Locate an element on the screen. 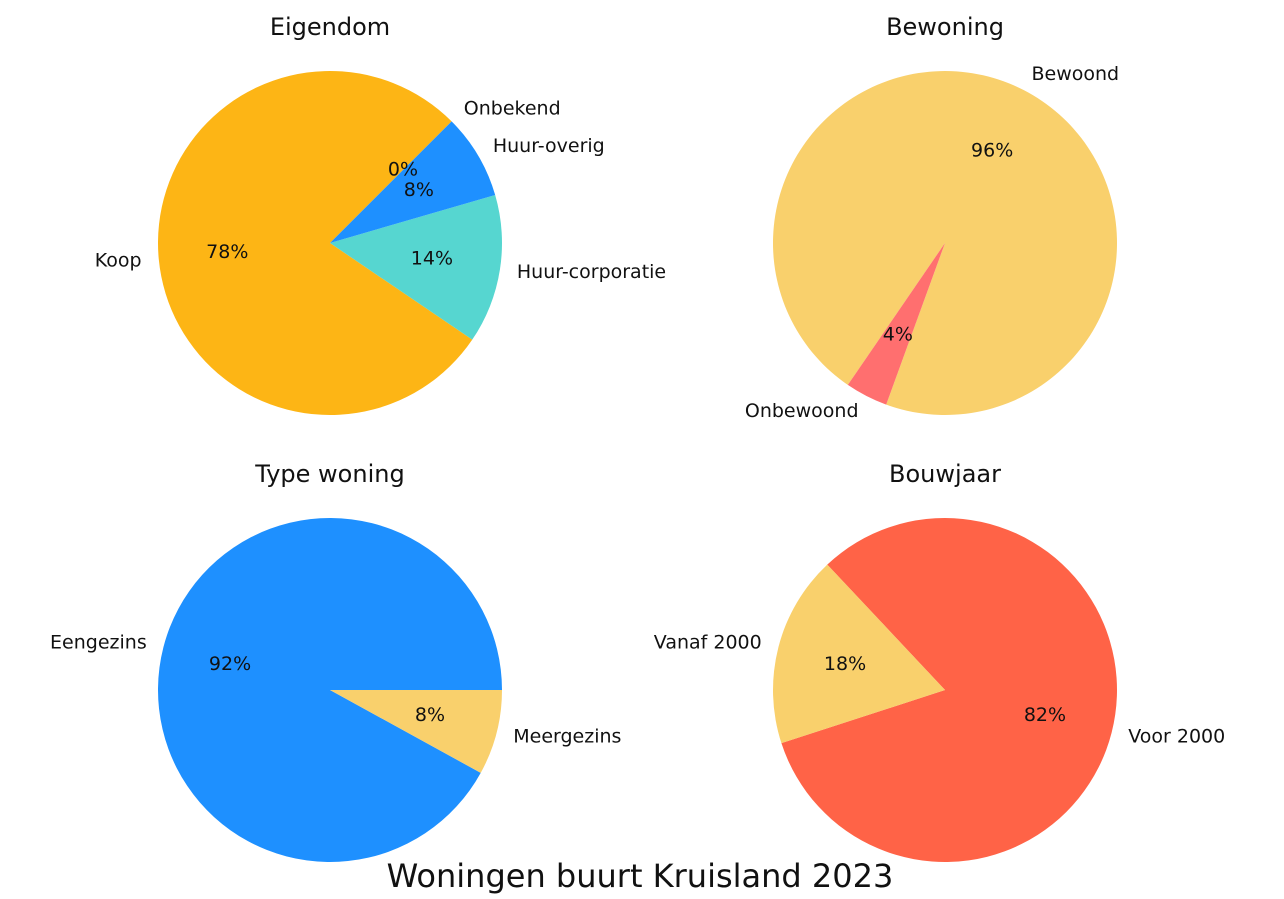 The image size is (1284, 899). percent-label: 4% is located at coordinates (898, 334).